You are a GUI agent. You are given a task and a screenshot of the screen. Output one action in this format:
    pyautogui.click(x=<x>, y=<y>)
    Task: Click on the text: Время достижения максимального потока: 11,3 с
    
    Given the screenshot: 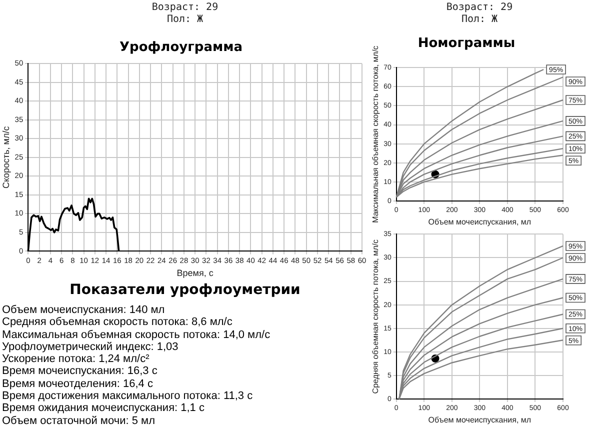 What is the action you would take?
    pyautogui.click(x=127, y=396)
    